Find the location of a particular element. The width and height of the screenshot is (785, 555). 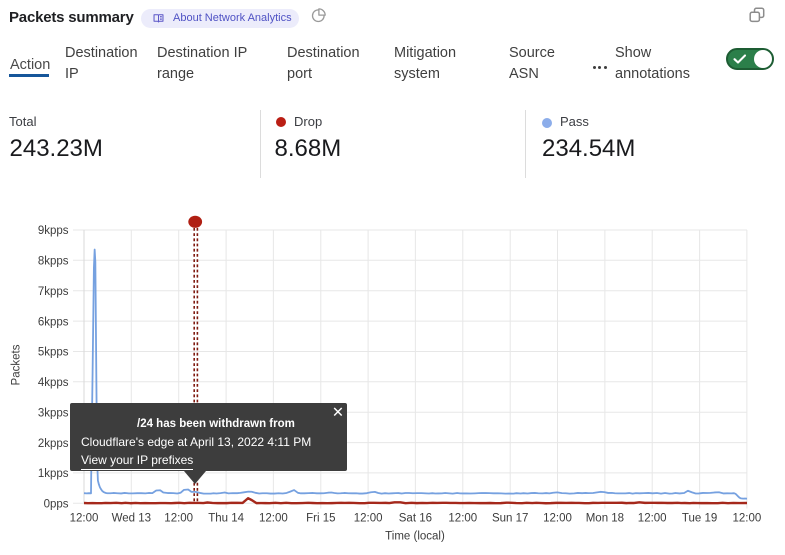

svg-text: 0pps is located at coordinates (56, 505).